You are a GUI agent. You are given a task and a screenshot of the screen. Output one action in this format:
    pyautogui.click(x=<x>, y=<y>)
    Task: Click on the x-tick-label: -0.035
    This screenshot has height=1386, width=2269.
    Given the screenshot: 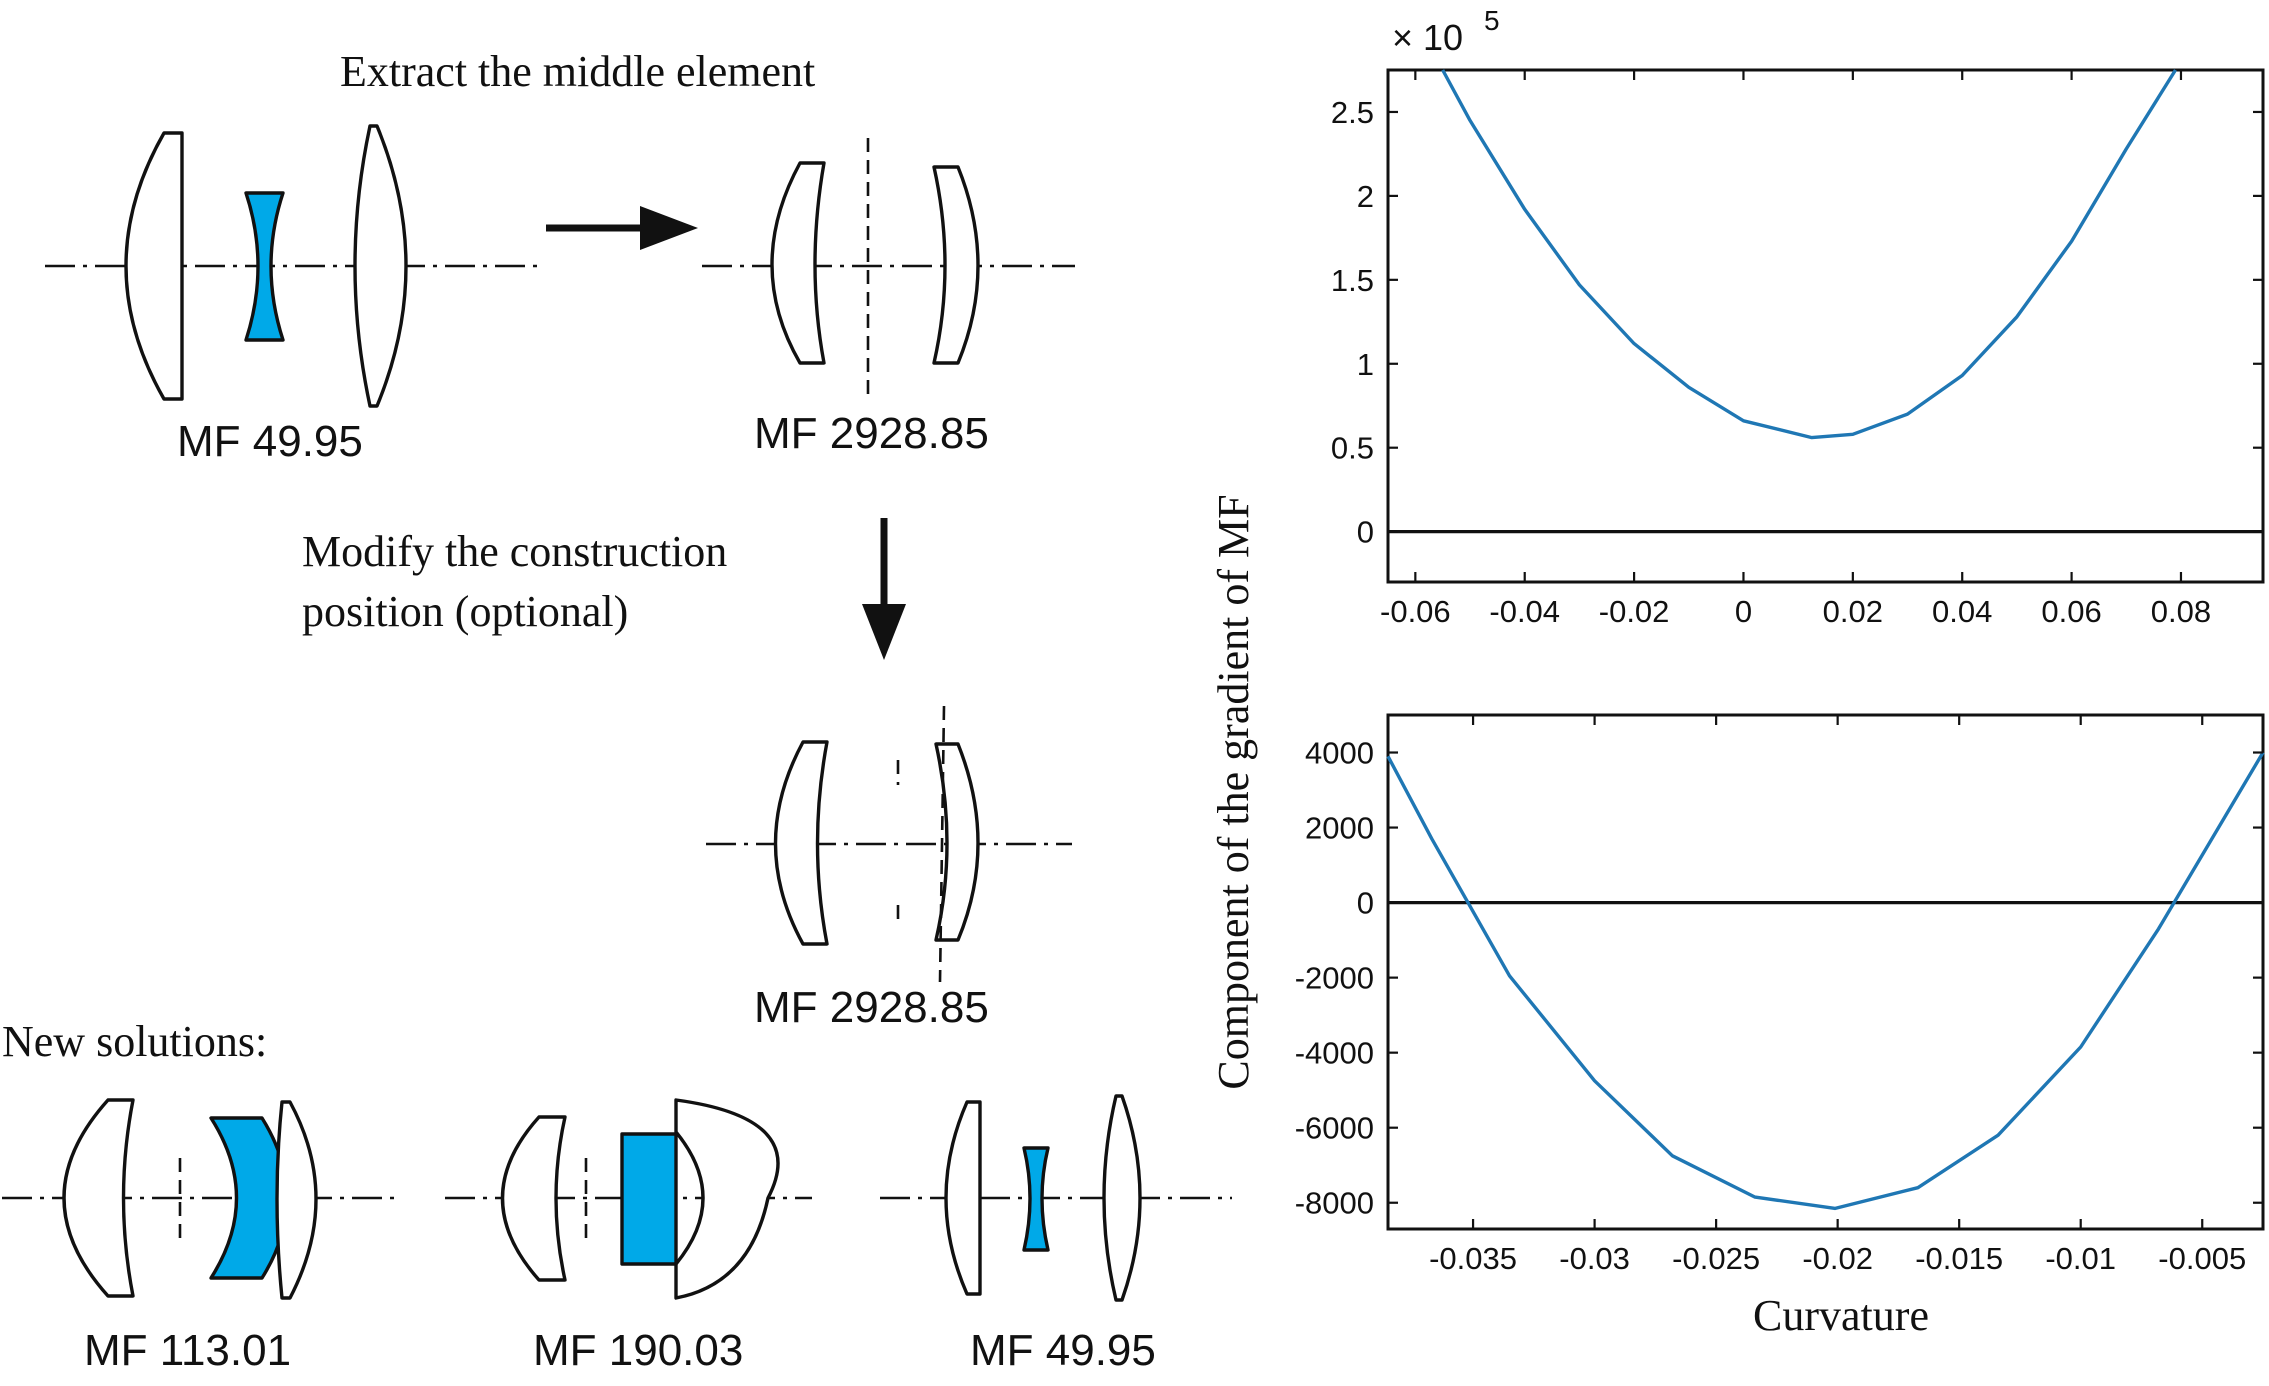 What is the action you would take?
    pyautogui.click(x=1473, y=1258)
    